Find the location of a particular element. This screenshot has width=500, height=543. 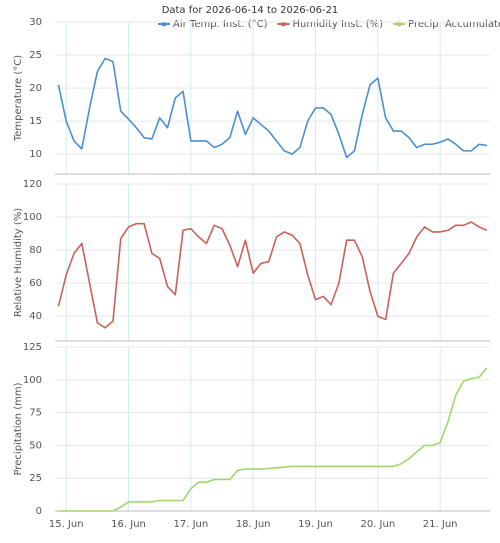

chart-title: Data for 2026-06-14 to 2026-06-21 is located at coordinates (250, 10).